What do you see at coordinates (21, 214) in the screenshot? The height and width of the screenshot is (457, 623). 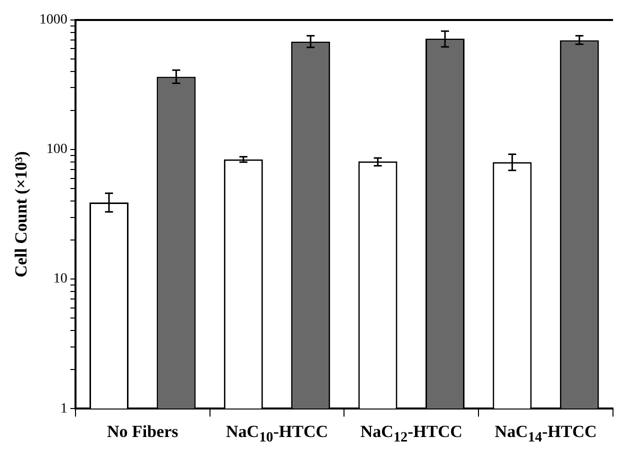 I see `y-axis-title: Cell Count (×10³)` at bounding box center [21, 214].